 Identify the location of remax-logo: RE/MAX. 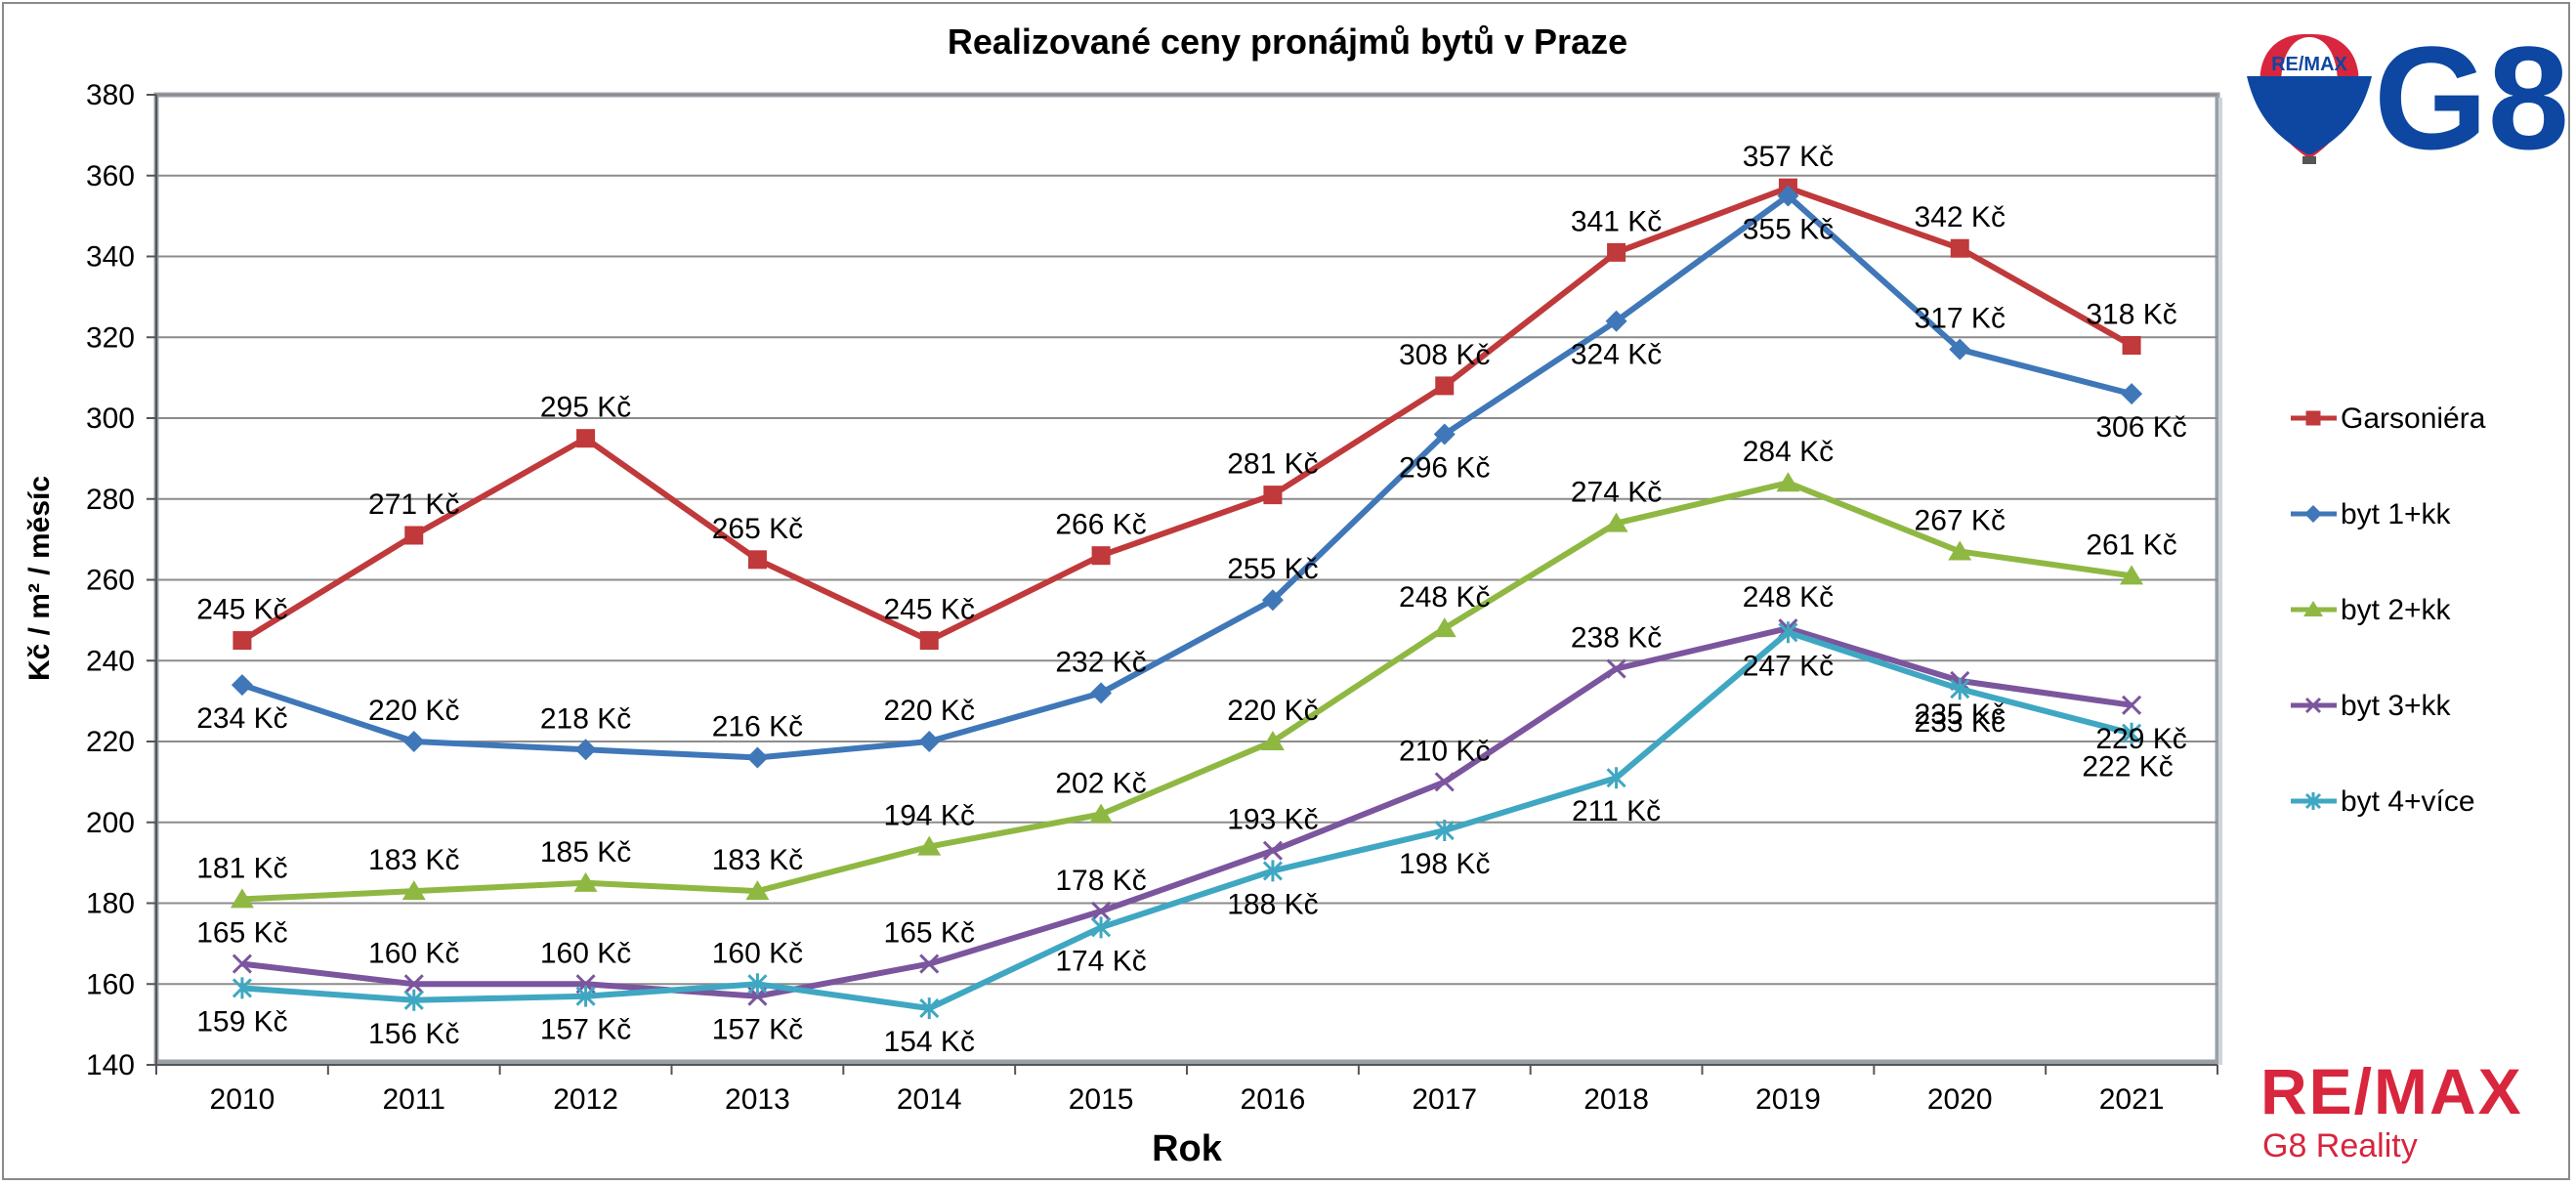
(2391, 1091).